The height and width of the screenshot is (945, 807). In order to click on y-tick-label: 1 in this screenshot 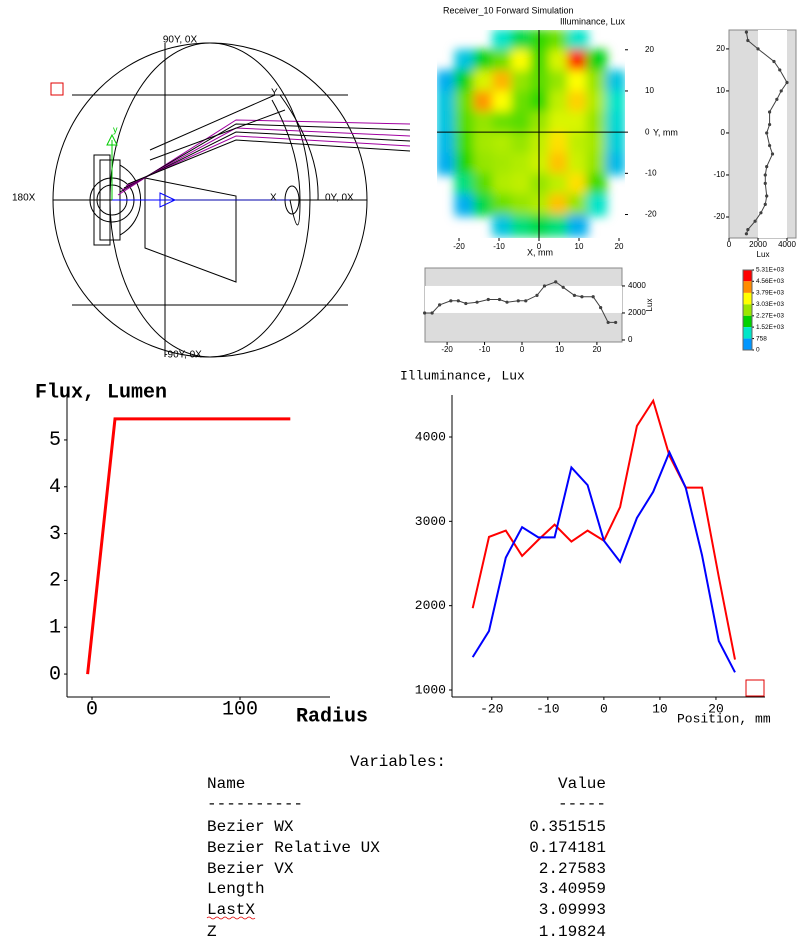, I will do `click(55, 628)`.